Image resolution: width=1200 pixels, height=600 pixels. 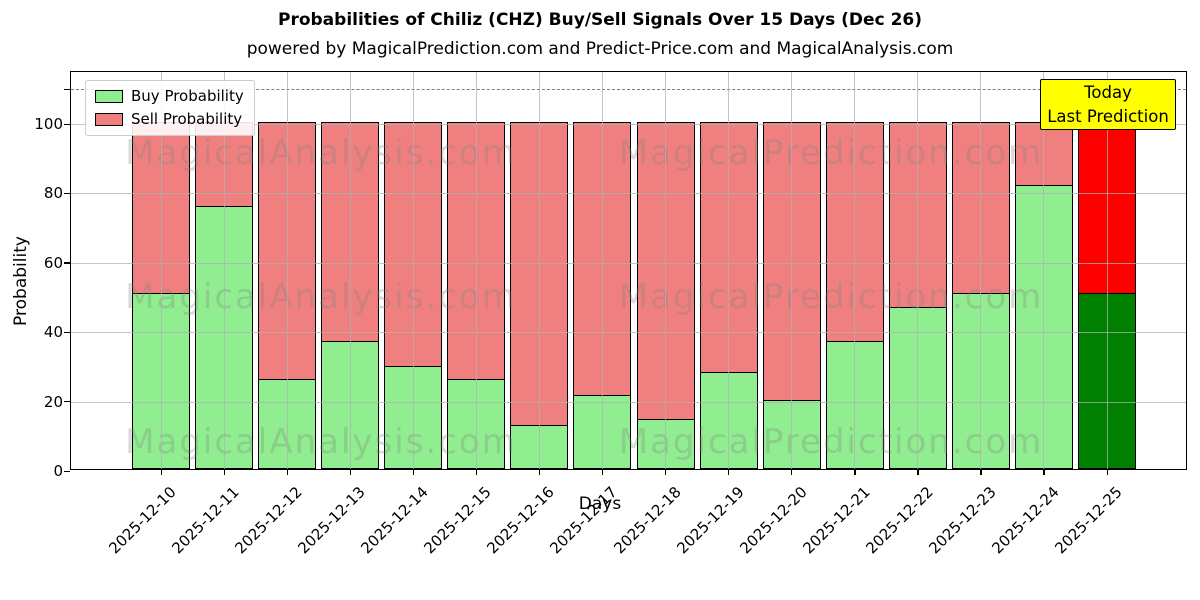 I want to click on today-annotation: Today Last Prediction, so click(x=1108, y=104).